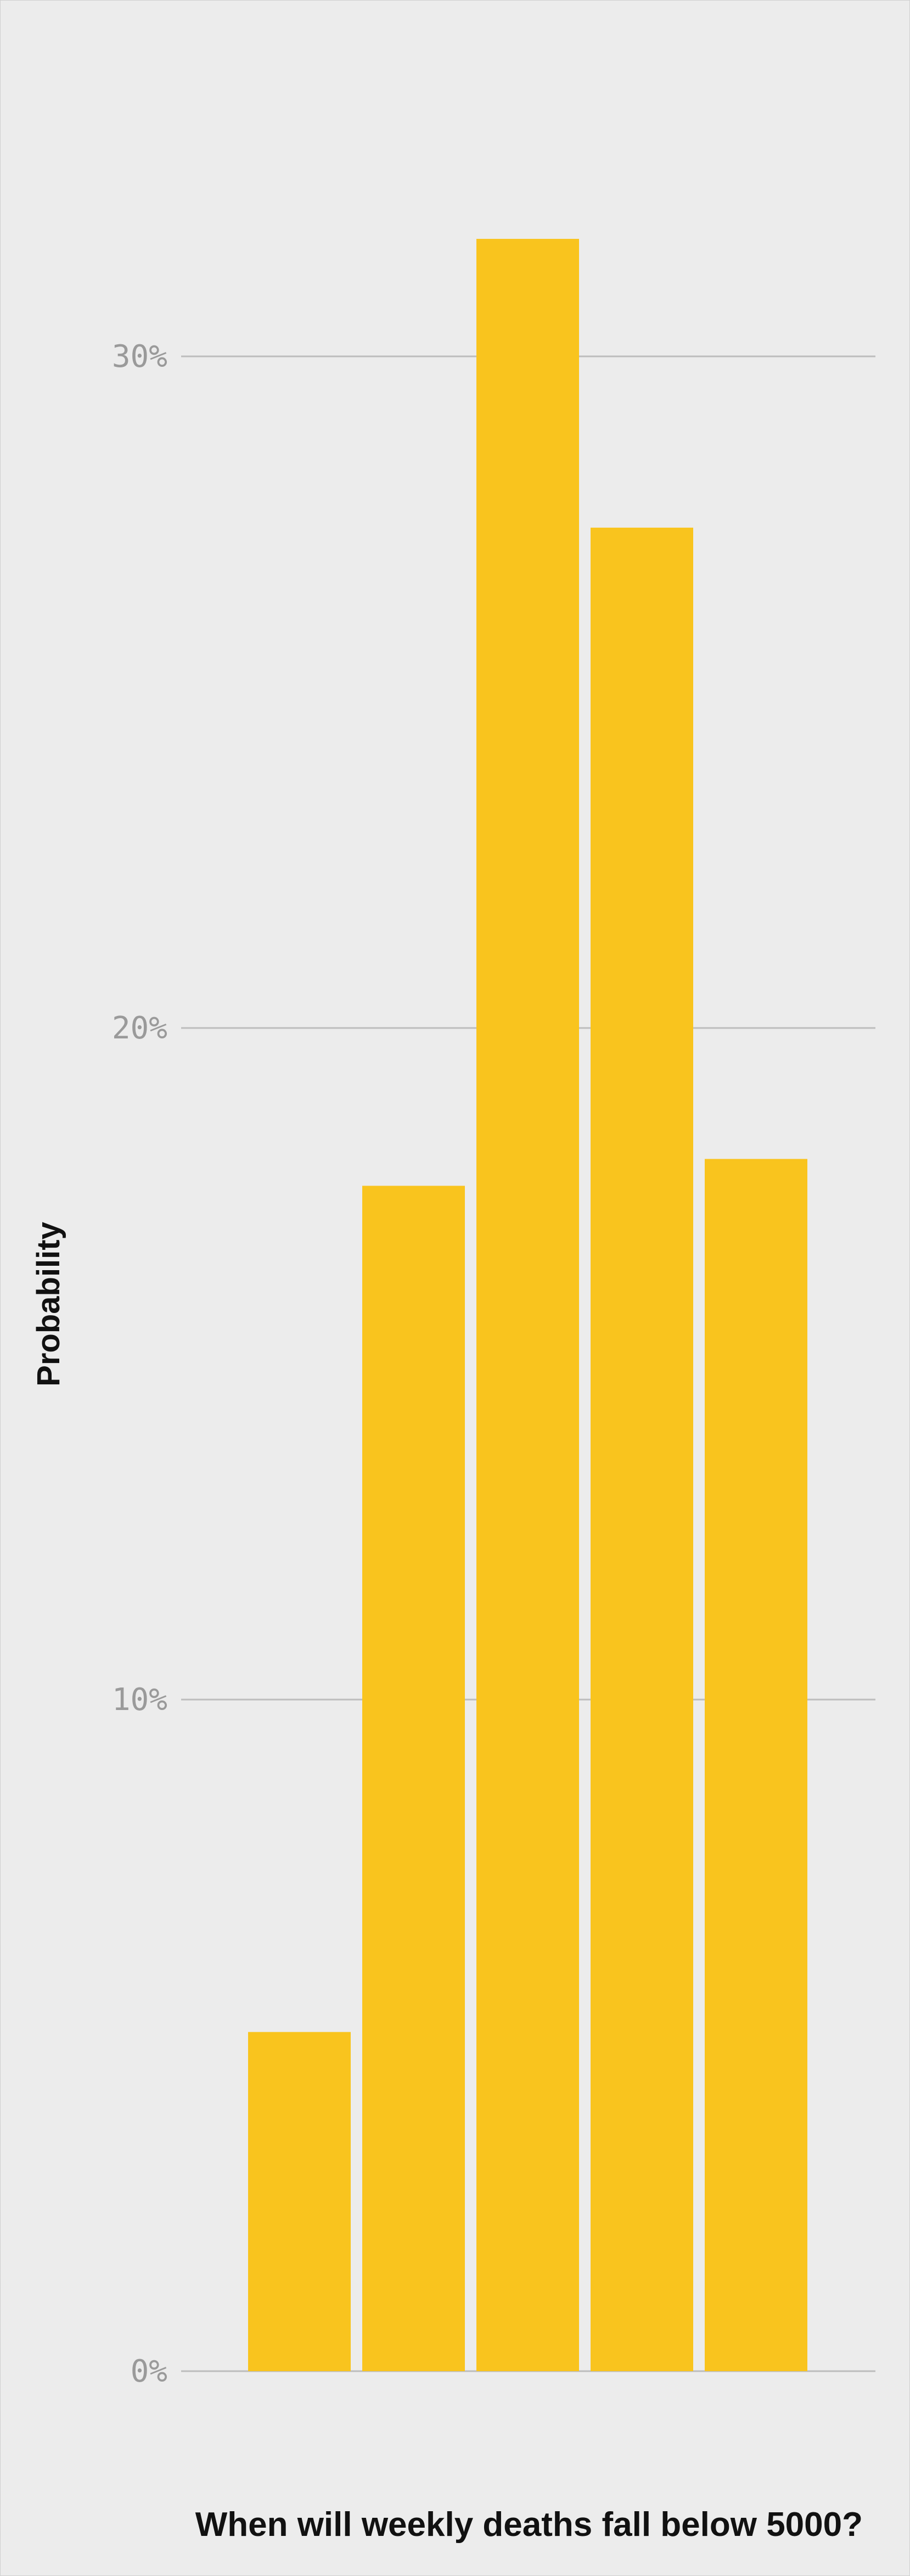 The image size is (910, 2576). I want to click on y-tick-label: 0%, so click(149, 2372).